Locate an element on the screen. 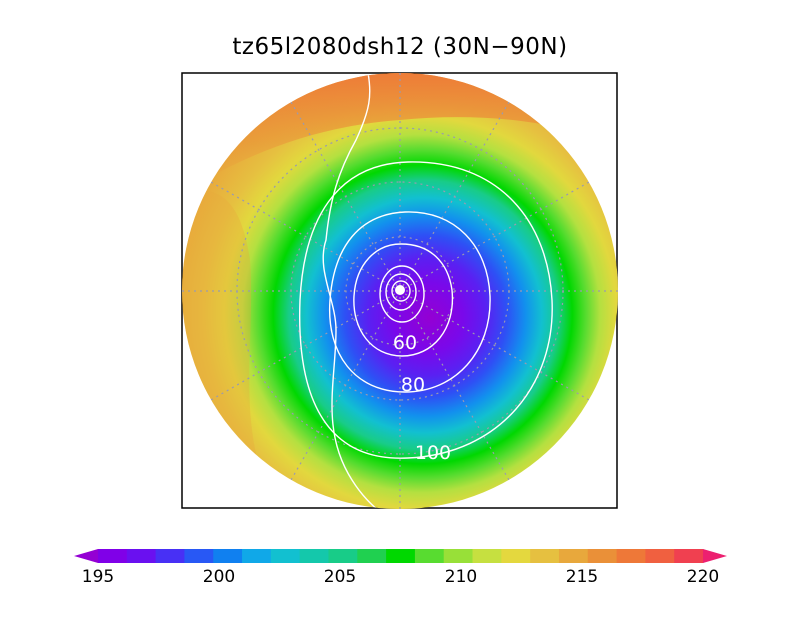 Image resolution: width=800 pixels, height=618 pixels. colorbar-tick-label: 195 is located at coordinates (98, 577).